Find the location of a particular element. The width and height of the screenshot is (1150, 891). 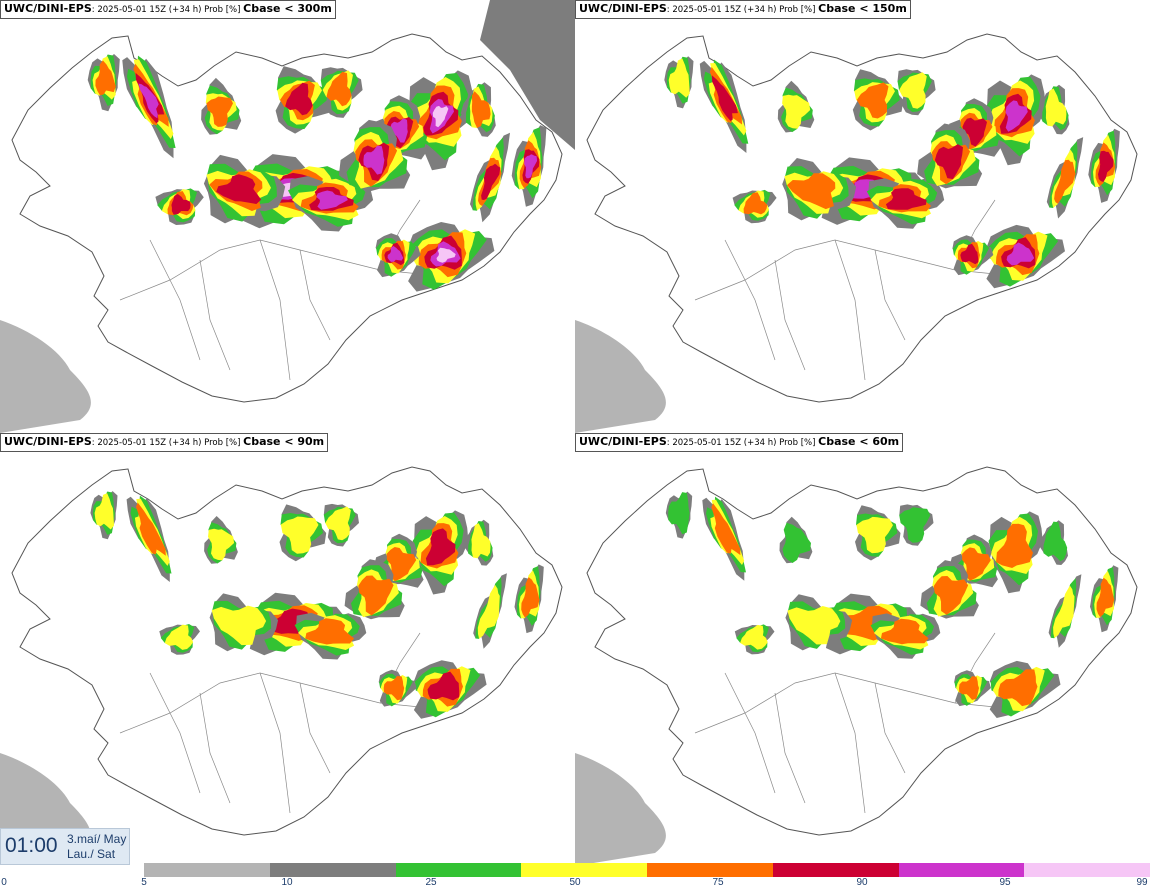

color-scale-ticks: 0 5 10 25 50 75 90 95 99 is located at coordinates (575, 884).